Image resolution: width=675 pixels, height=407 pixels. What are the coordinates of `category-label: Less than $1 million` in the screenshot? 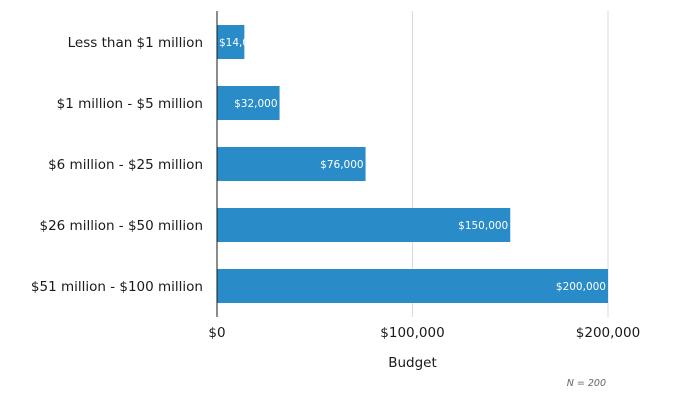 It's located at (135, 43).